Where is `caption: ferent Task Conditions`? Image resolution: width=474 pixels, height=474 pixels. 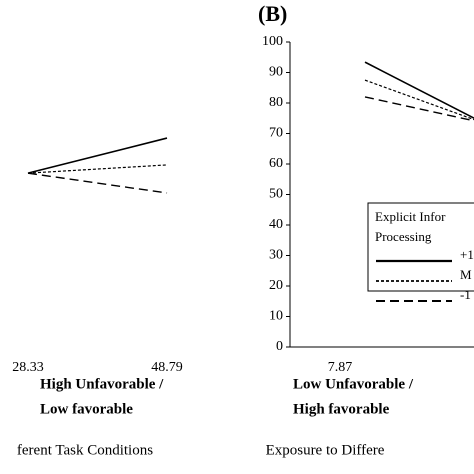
caption: ferent Task Conditions is located at coordinates (85, 450).